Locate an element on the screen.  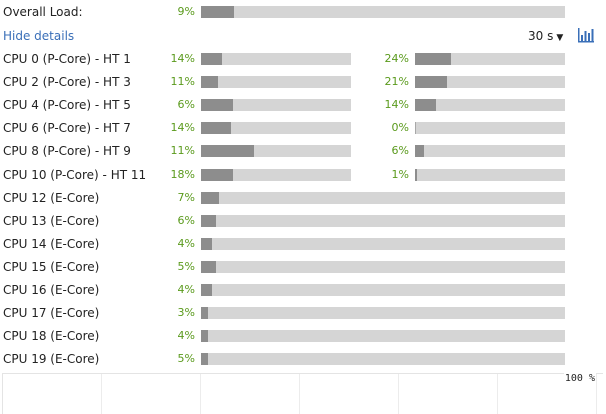
cpu-row: CPU 18 (E-Core) 4% is located at coordinates (303, 336).